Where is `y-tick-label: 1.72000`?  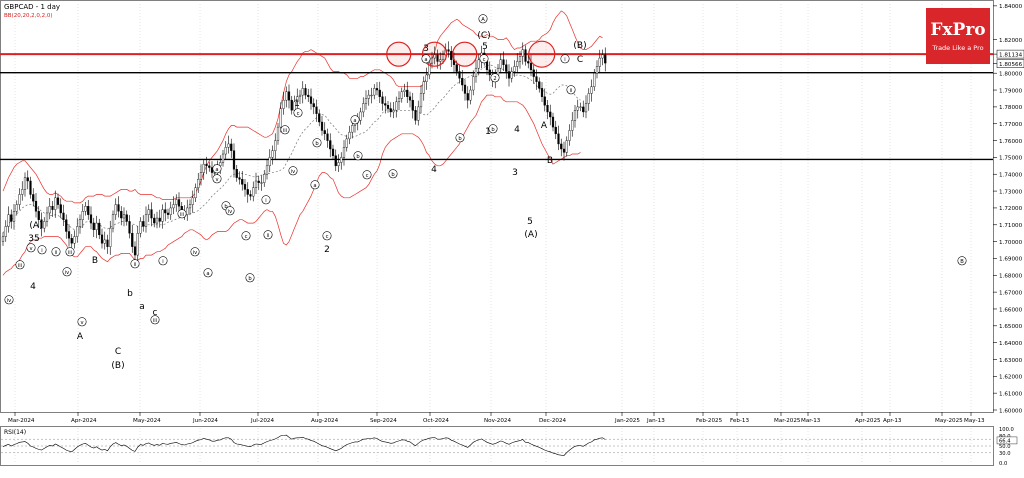
y-tick-label: 1.72000 is located at coordinates (1011, 209).